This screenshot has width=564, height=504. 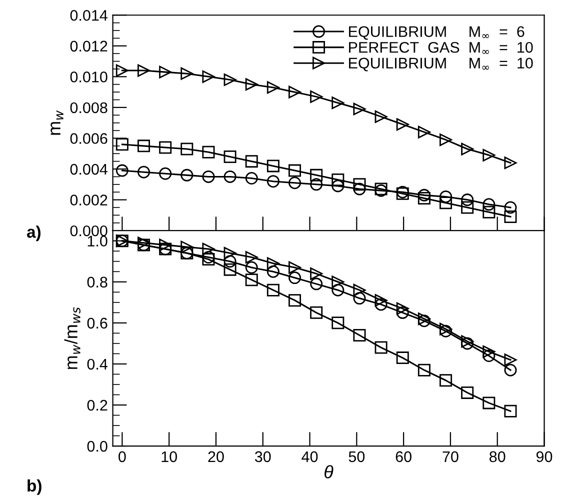 I want to click on y-tick-label: 0.014, so click(x=89, y=15).